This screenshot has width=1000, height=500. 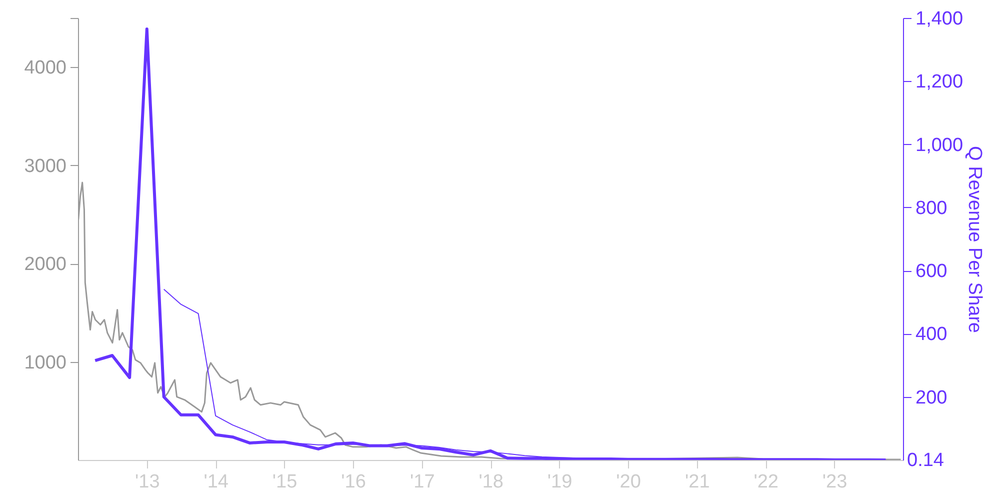 What do you see at coordinates (45, 265) in the screenshot?
I see `y-tick-label: 2000` at bounding box center [45, 265].